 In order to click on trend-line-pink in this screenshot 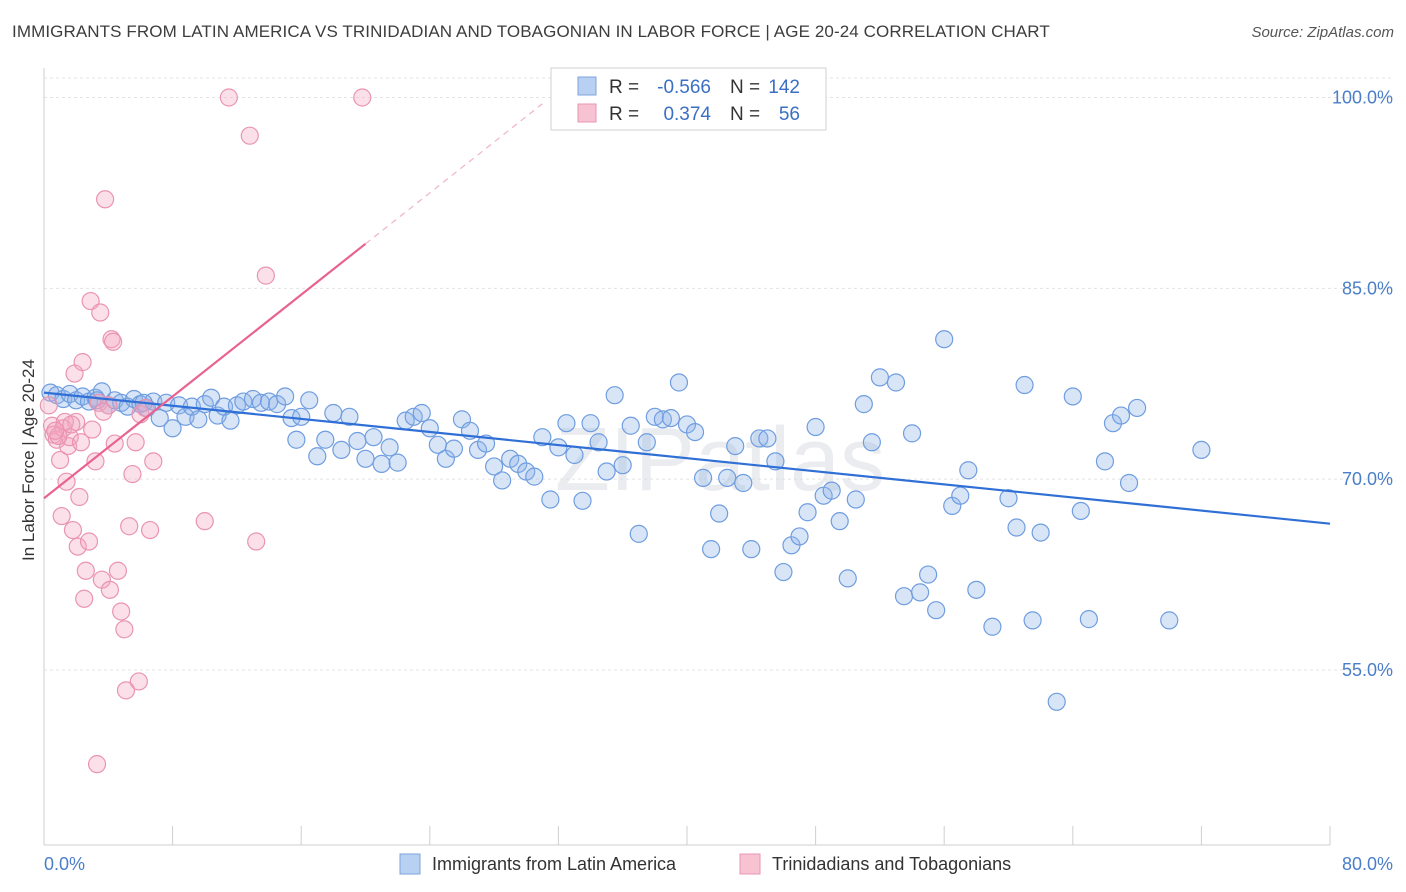, I will do `click(205, 371)`.